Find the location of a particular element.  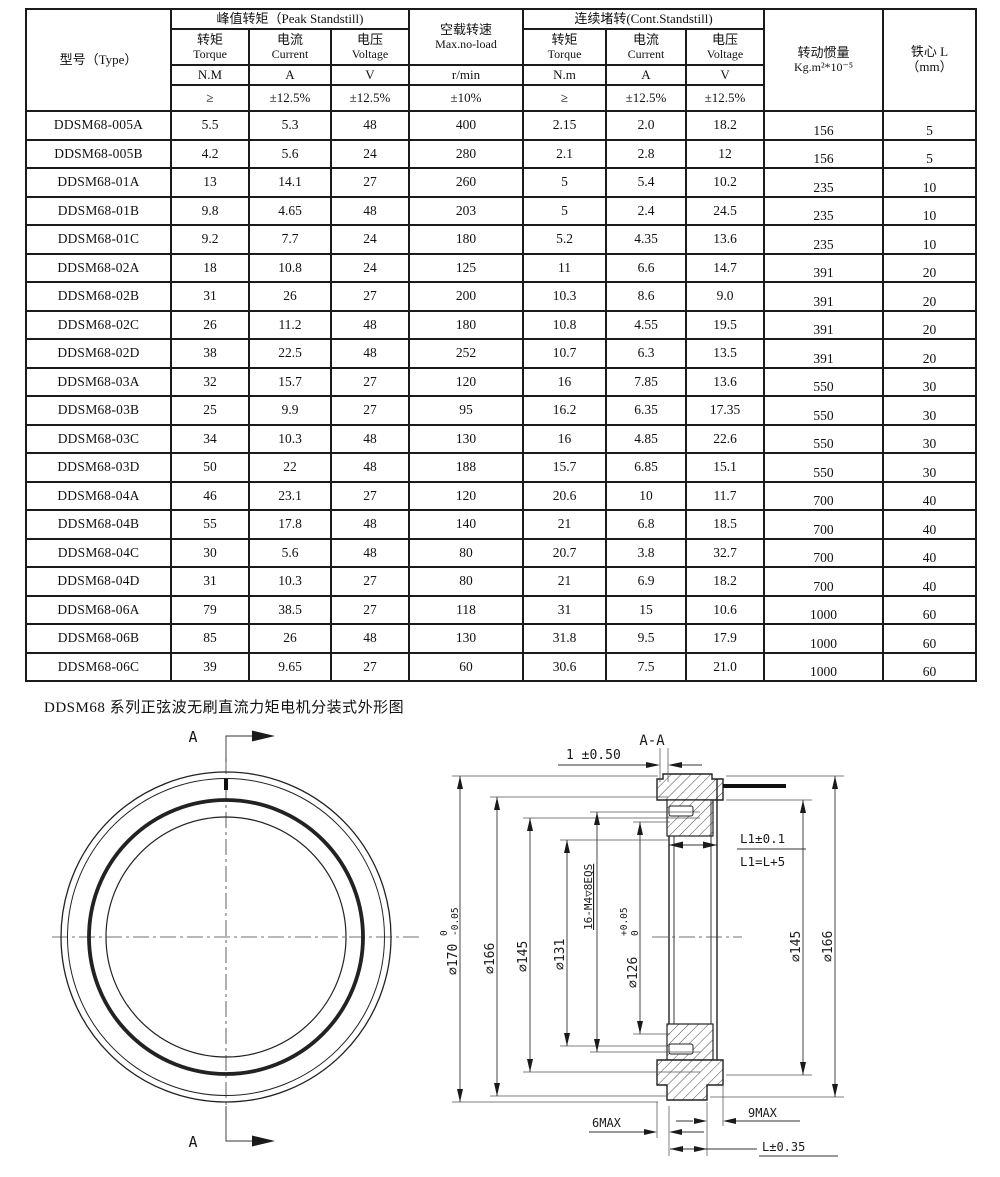

table-row: DDSM68-01C 9.2 7.7 24 180 5.2 4.35 13.6 235 10 is located at coordinates (501, 239).